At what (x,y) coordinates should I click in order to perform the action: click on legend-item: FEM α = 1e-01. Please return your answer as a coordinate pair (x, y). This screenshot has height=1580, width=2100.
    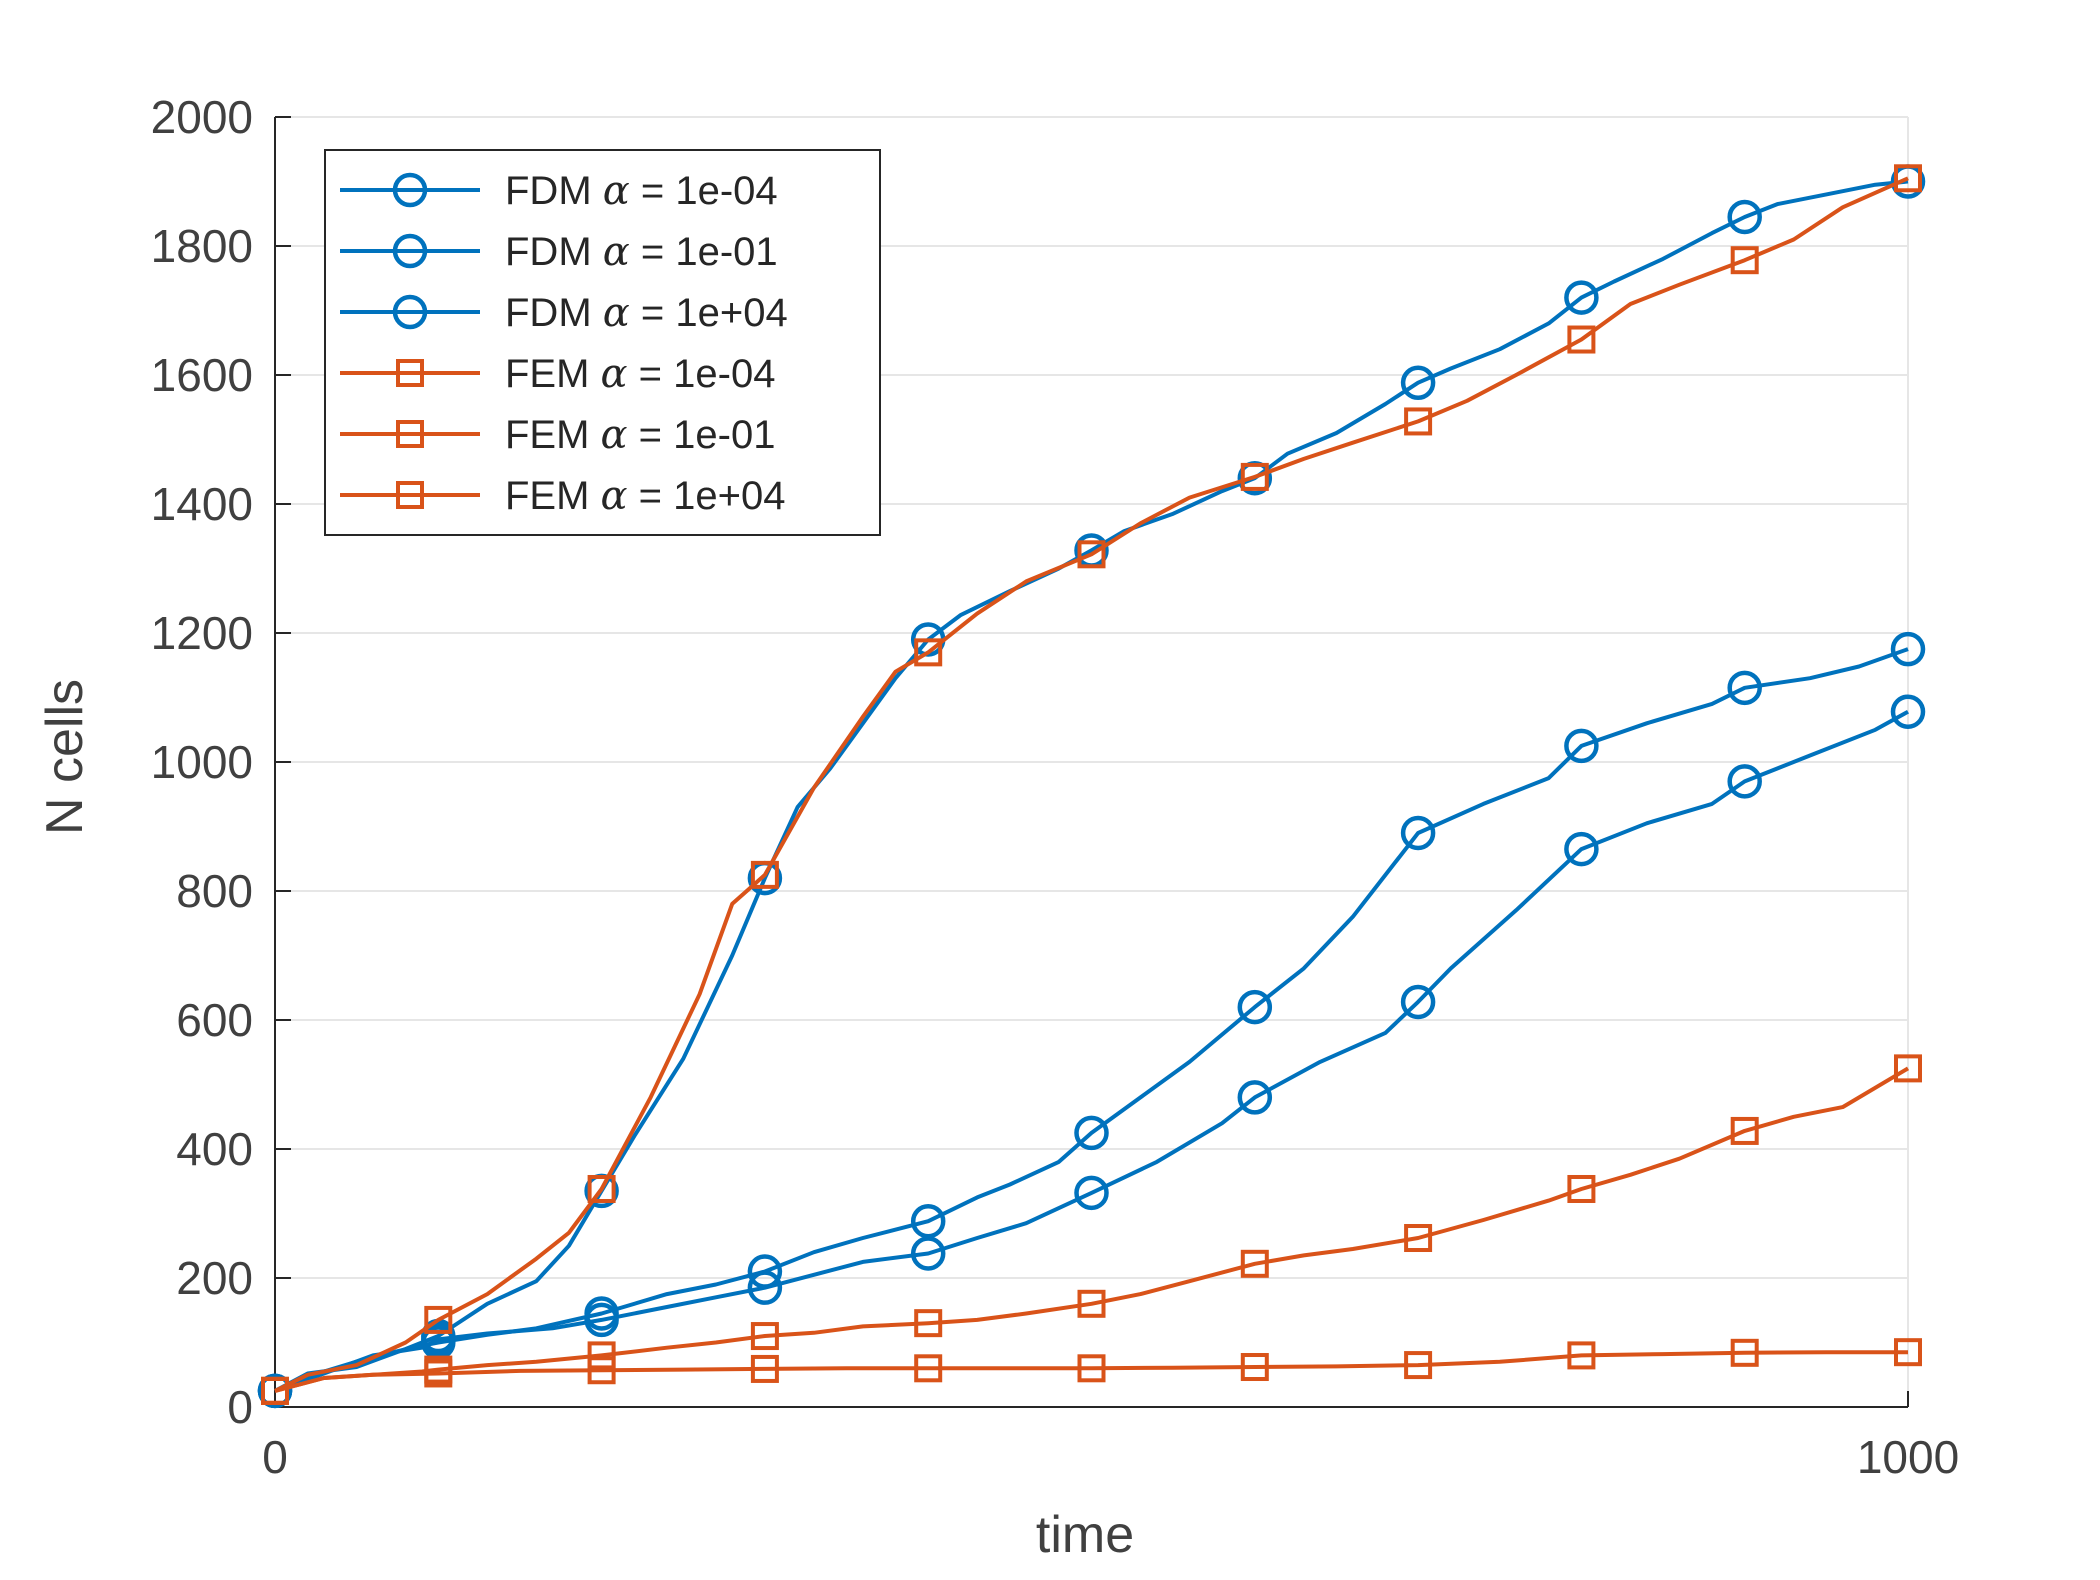
    Looking at the image, I should click on (557, 435).